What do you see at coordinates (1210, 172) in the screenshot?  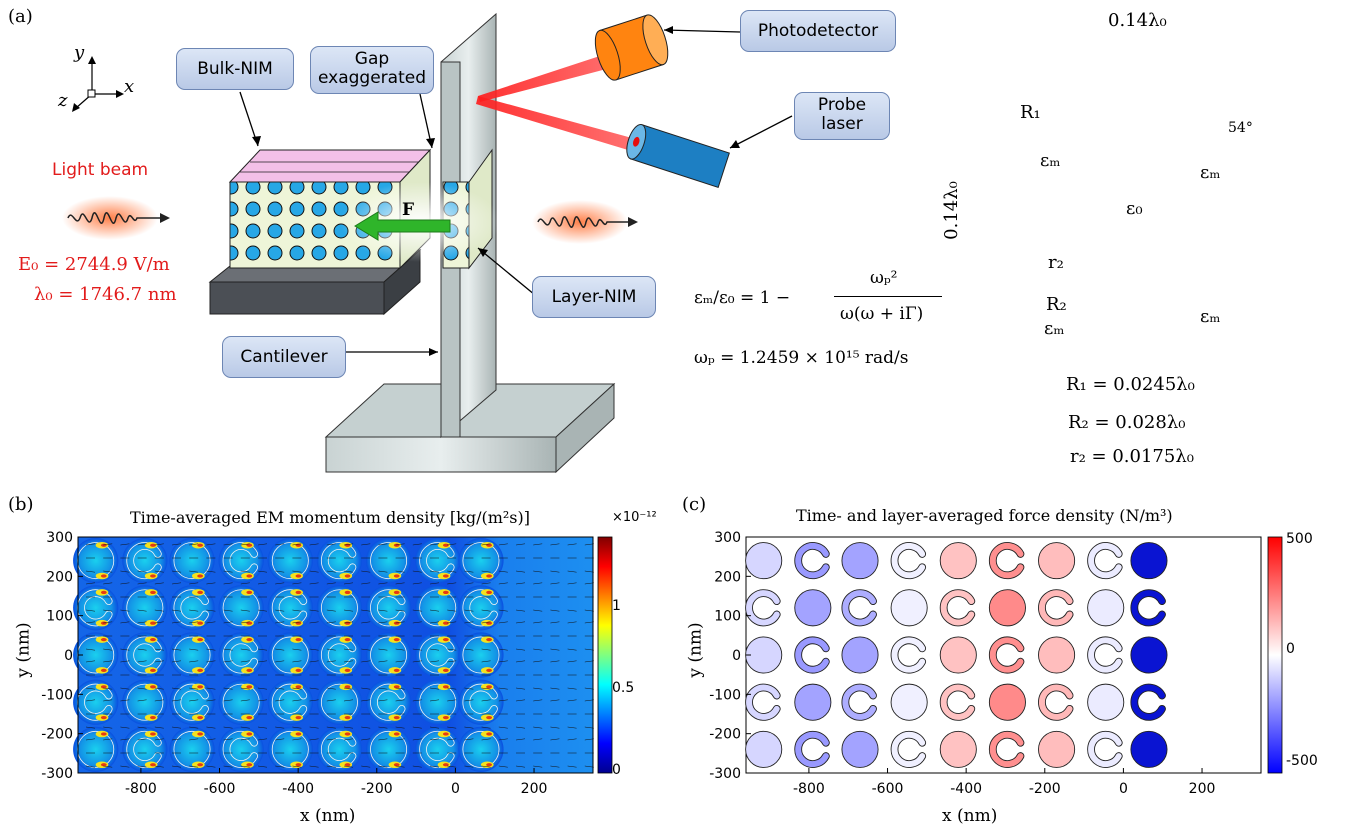 I see `eps-m-crescent-tr: εₘ` at bounding box center [1210, 172].